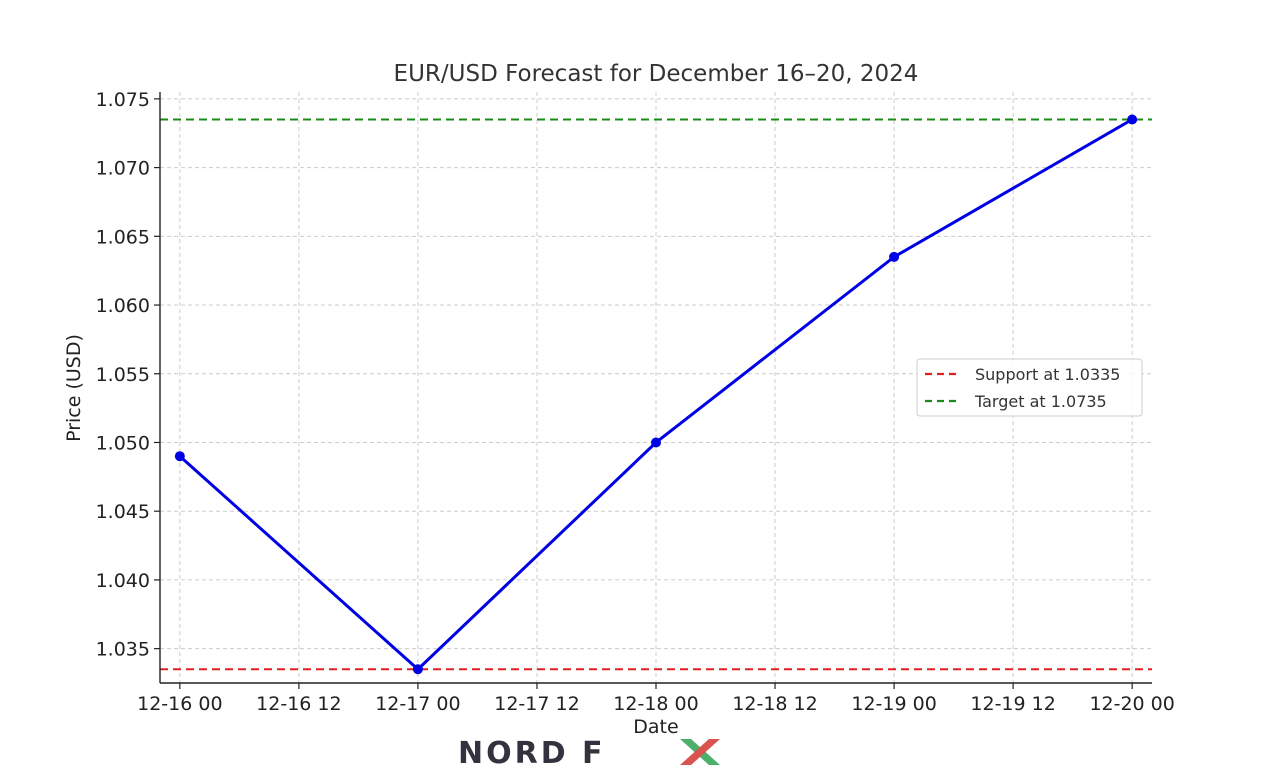 Image resolution: width=1280 pixels, height=768 pixels. Describe the element at coordinates (123, 443) in the screenshot. I see `y-tick-label: 1.050` at that location.